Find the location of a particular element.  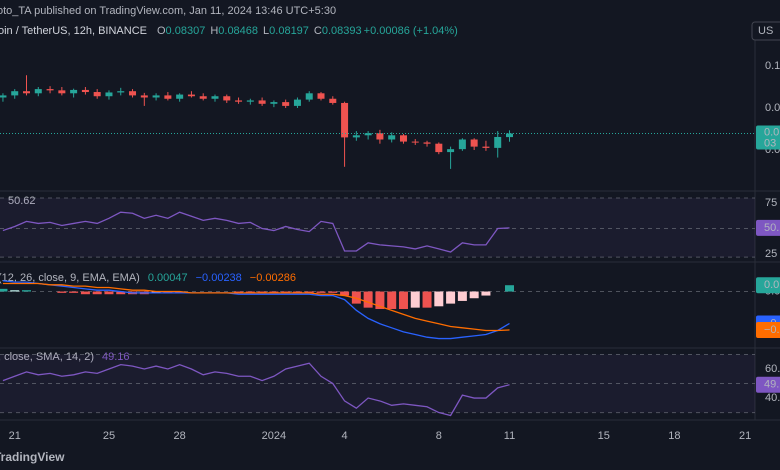

ohlc-label: H is located at coordinates (214, 31).